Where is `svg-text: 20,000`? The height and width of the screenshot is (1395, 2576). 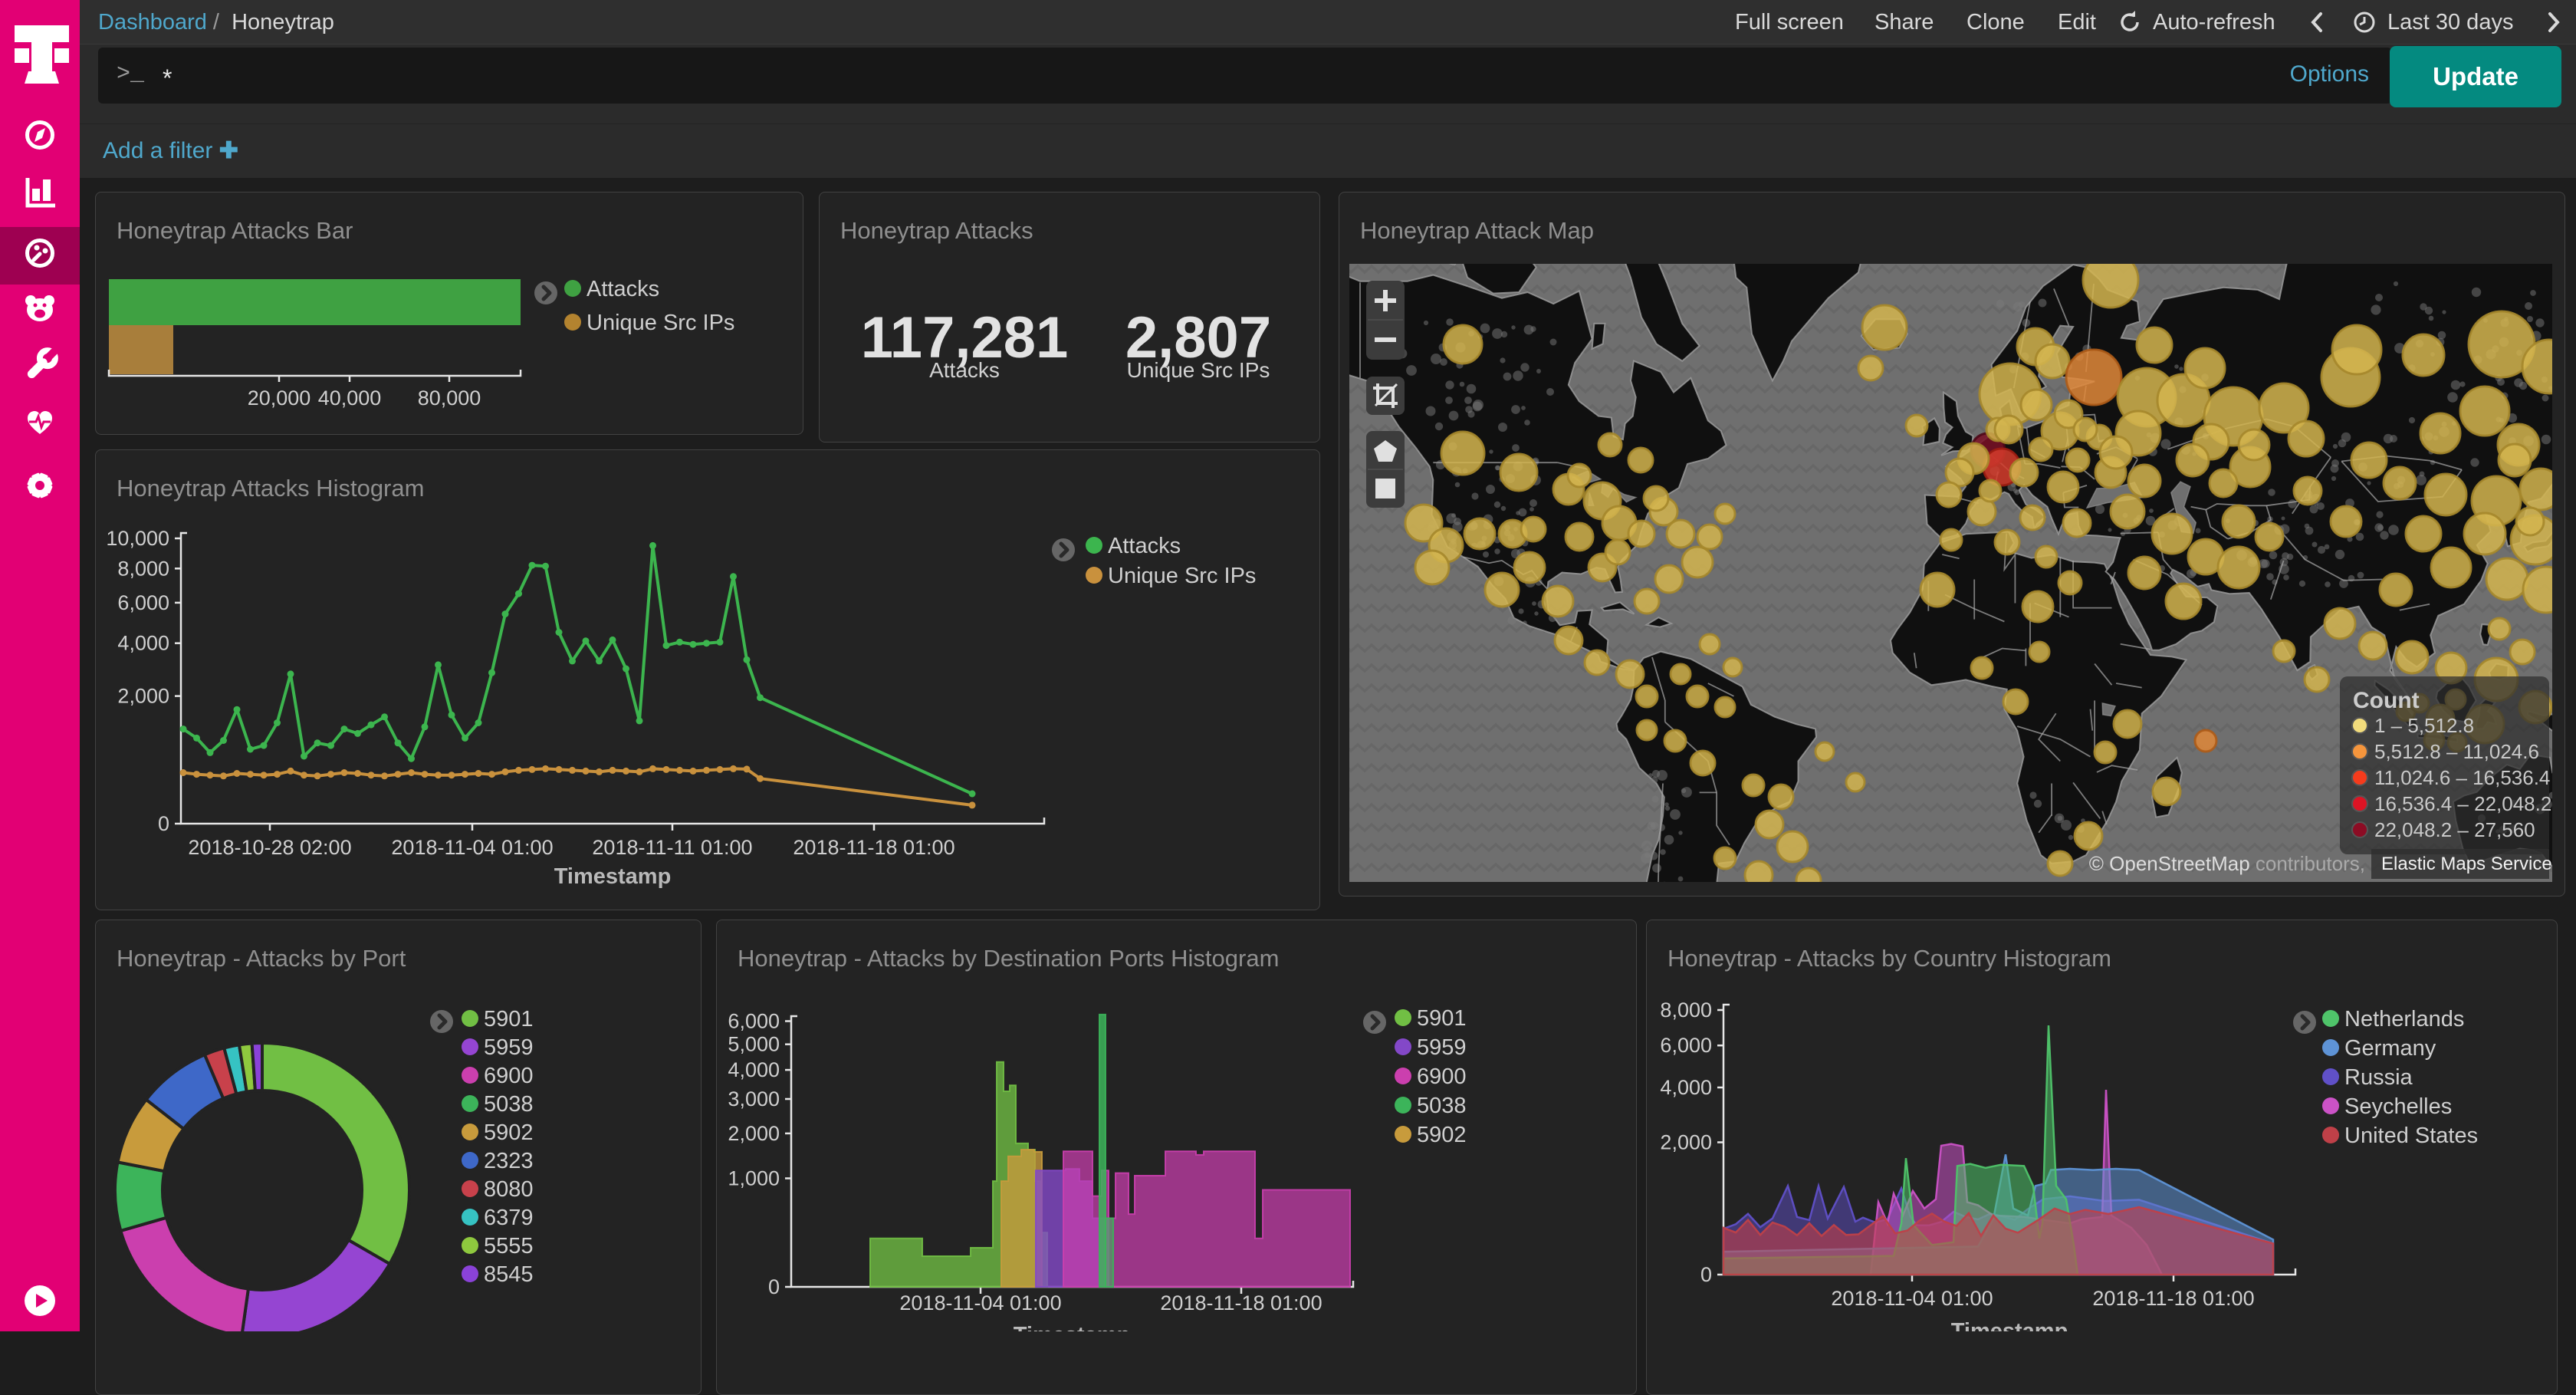
svg-text: 20,000 is located at coordinates (280, 398).